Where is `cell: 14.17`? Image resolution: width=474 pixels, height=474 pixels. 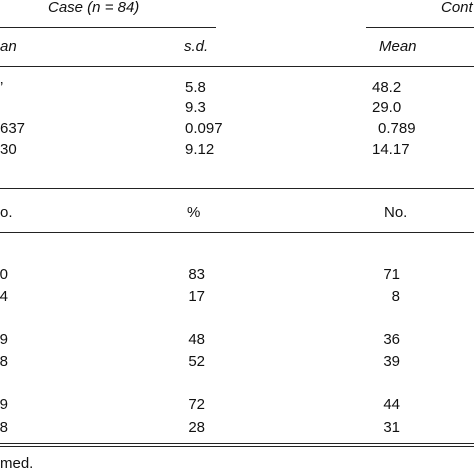 cell: 14.17 is located at coordinates (391, 149).